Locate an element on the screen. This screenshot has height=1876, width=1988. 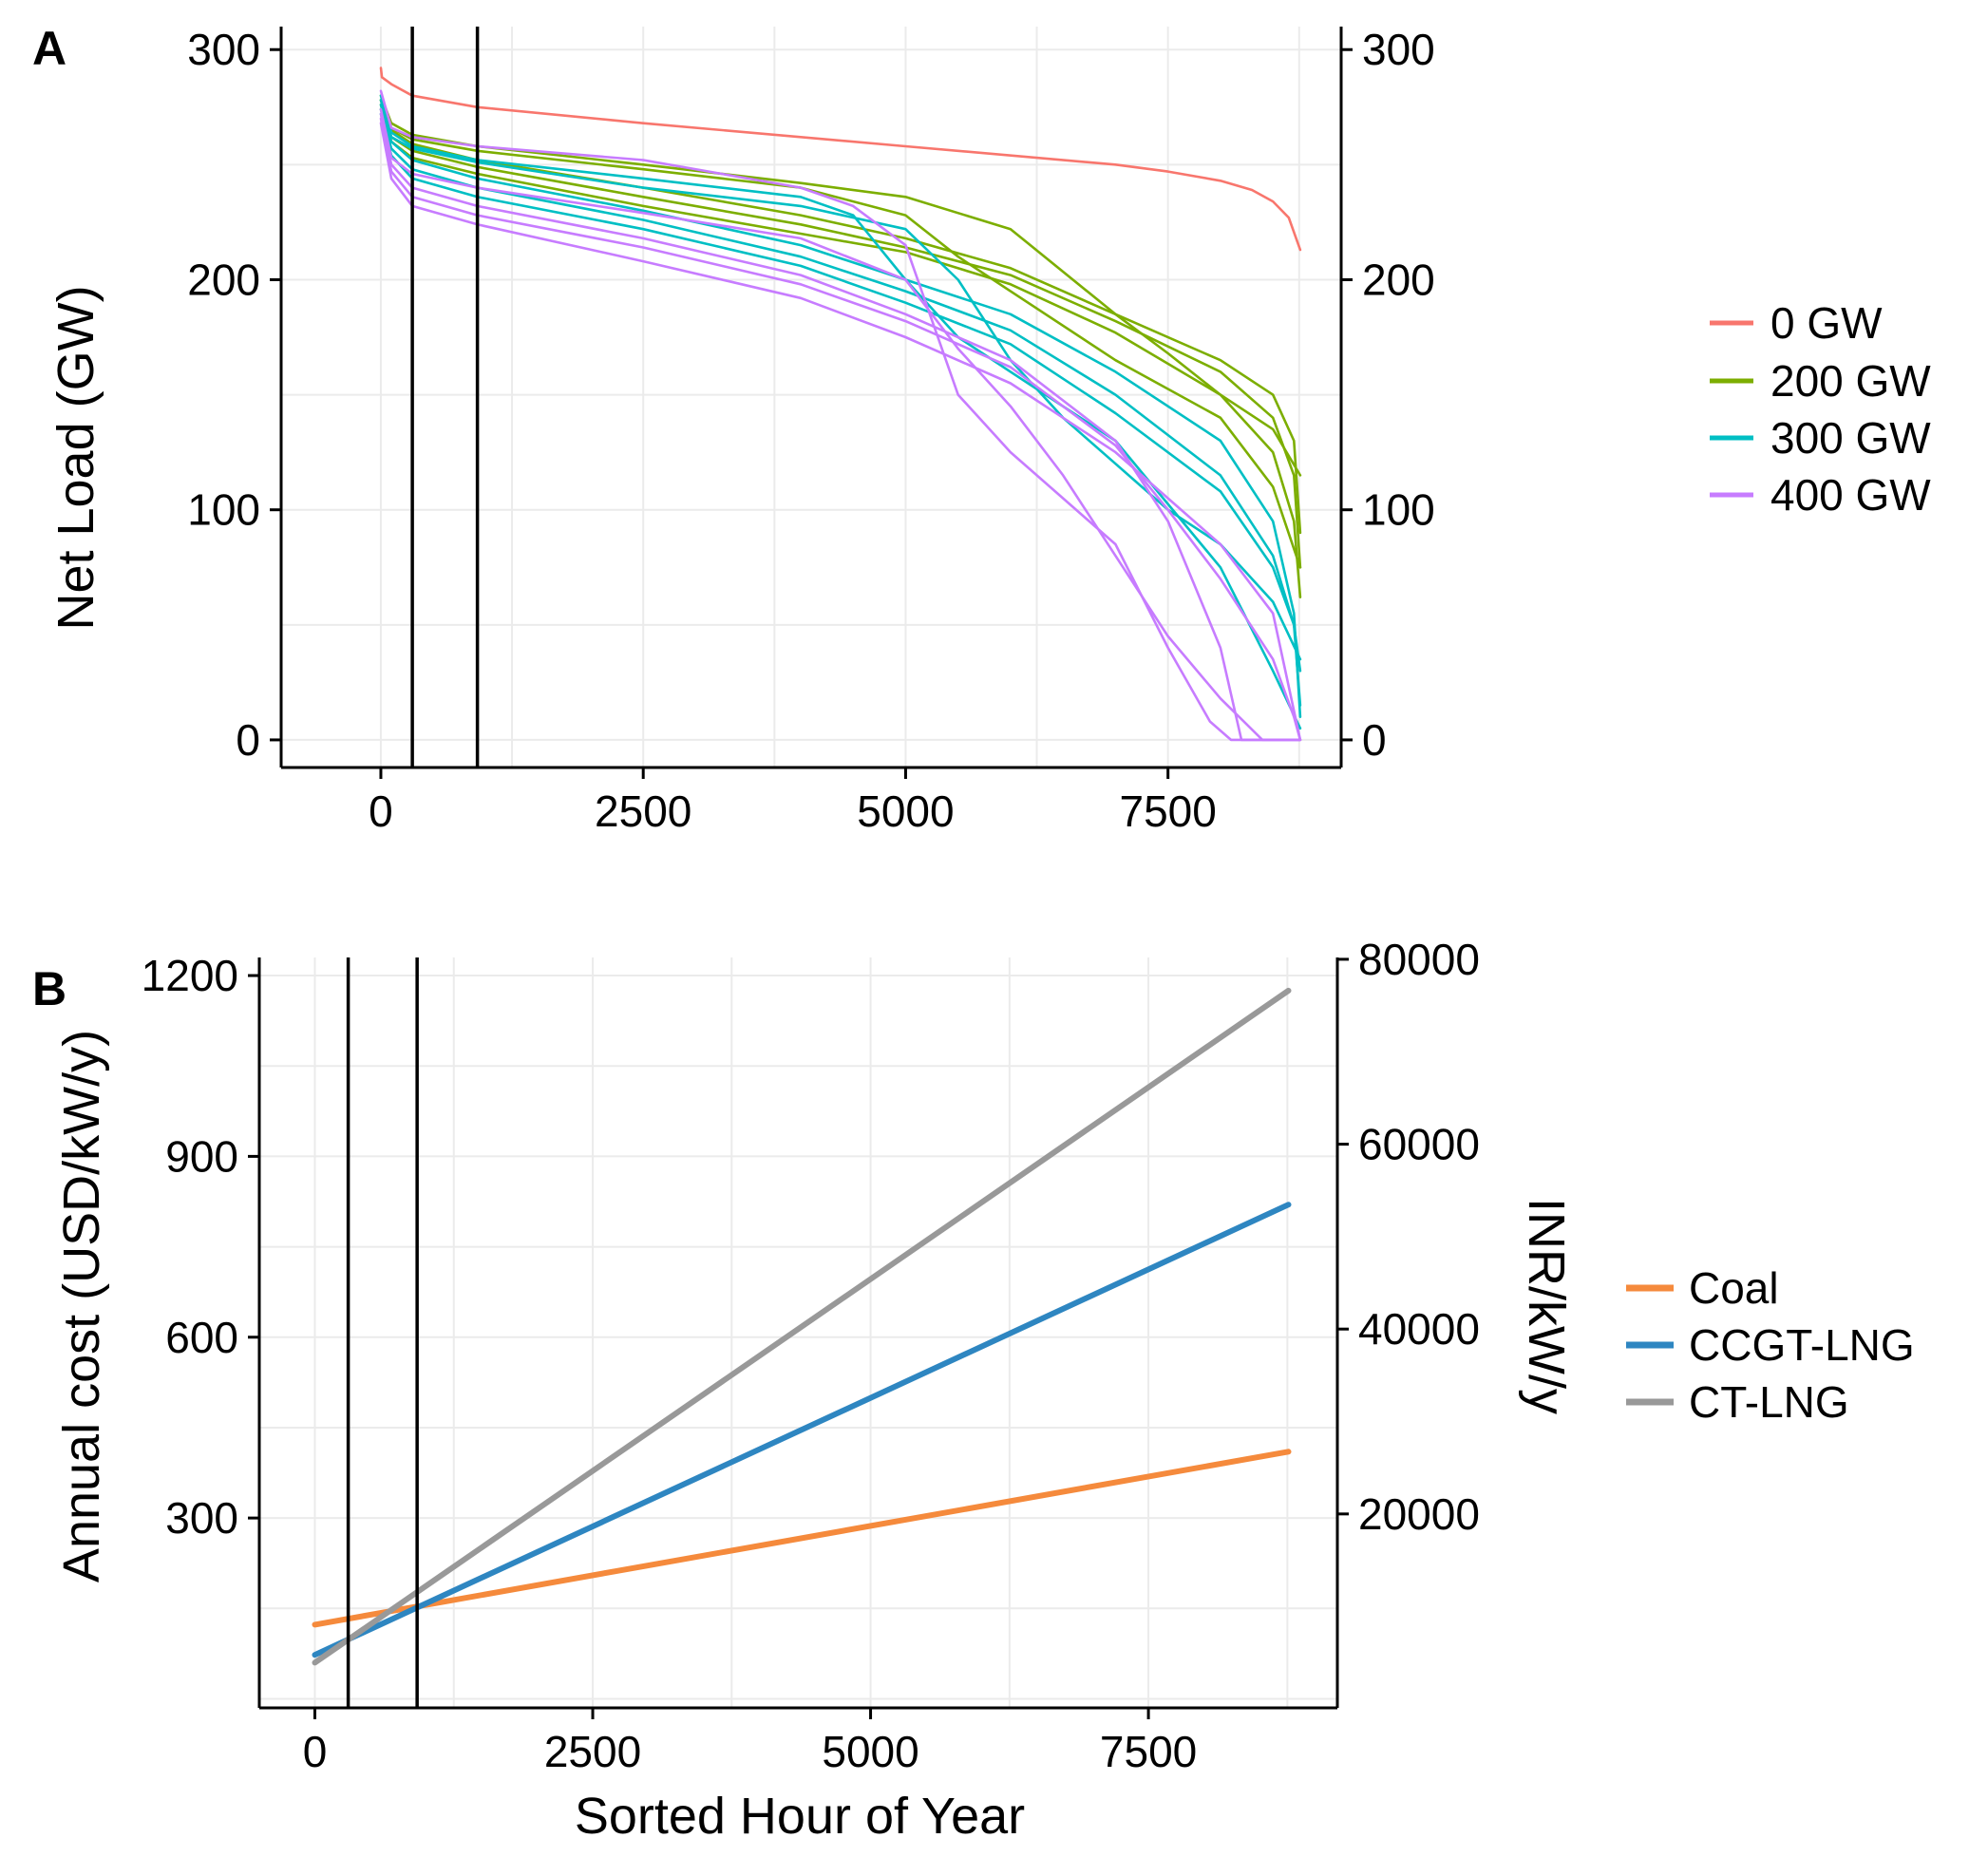
p0-x-tick-label: 0 is located at coordinates (381, 811).